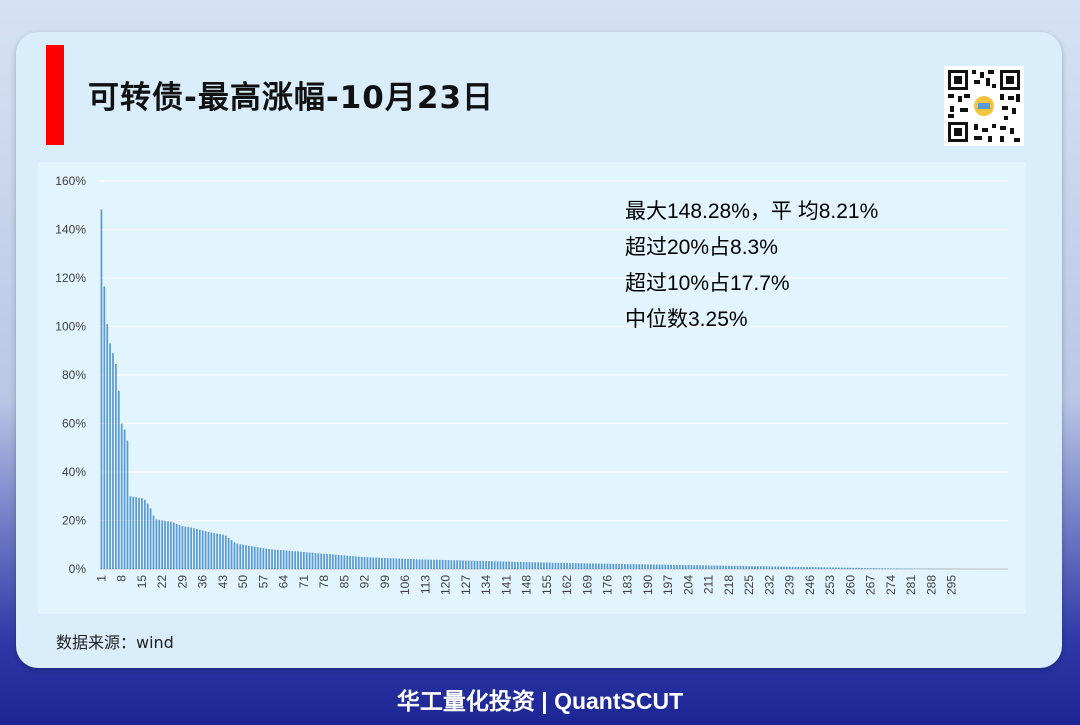  I want to click on x-tick-label: 57, so click(263, 582).